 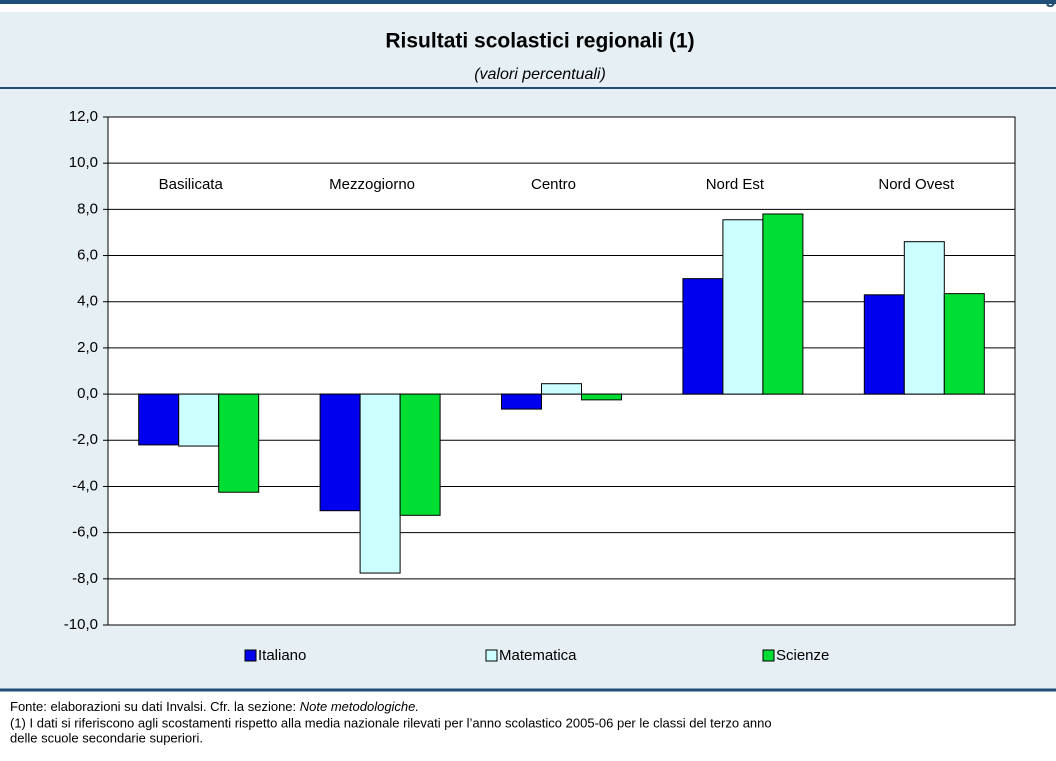 I want to click on source-italic: Note metodologiche., so click(x=359, y=706).